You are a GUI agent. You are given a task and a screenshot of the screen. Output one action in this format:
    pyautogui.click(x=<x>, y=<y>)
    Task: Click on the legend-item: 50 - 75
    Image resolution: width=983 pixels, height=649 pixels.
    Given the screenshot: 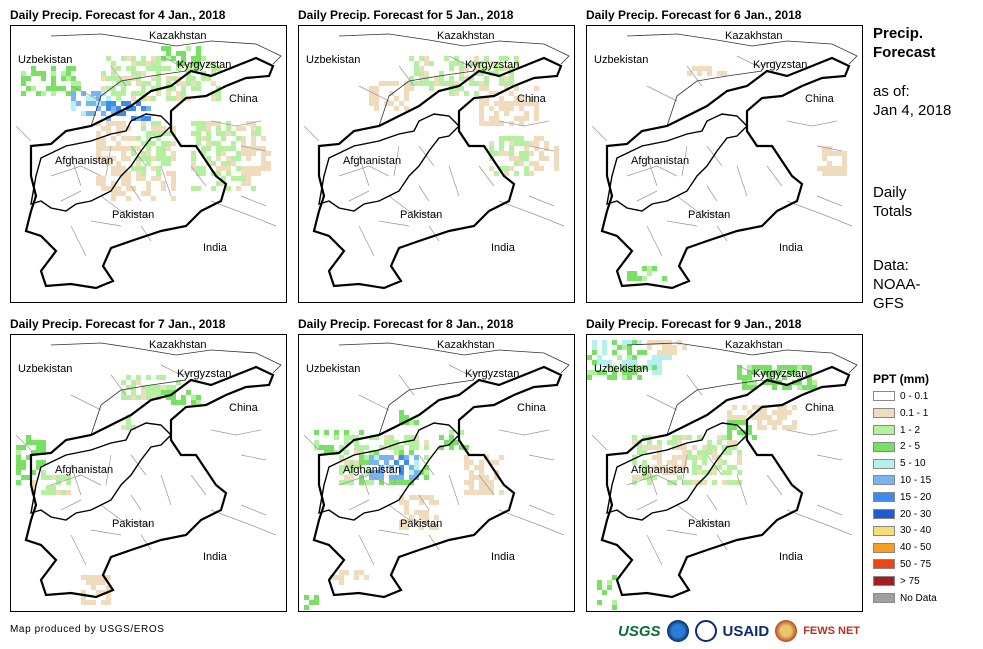 What is the action you would take?
    pyautogui.click(x=902, y=565)
    